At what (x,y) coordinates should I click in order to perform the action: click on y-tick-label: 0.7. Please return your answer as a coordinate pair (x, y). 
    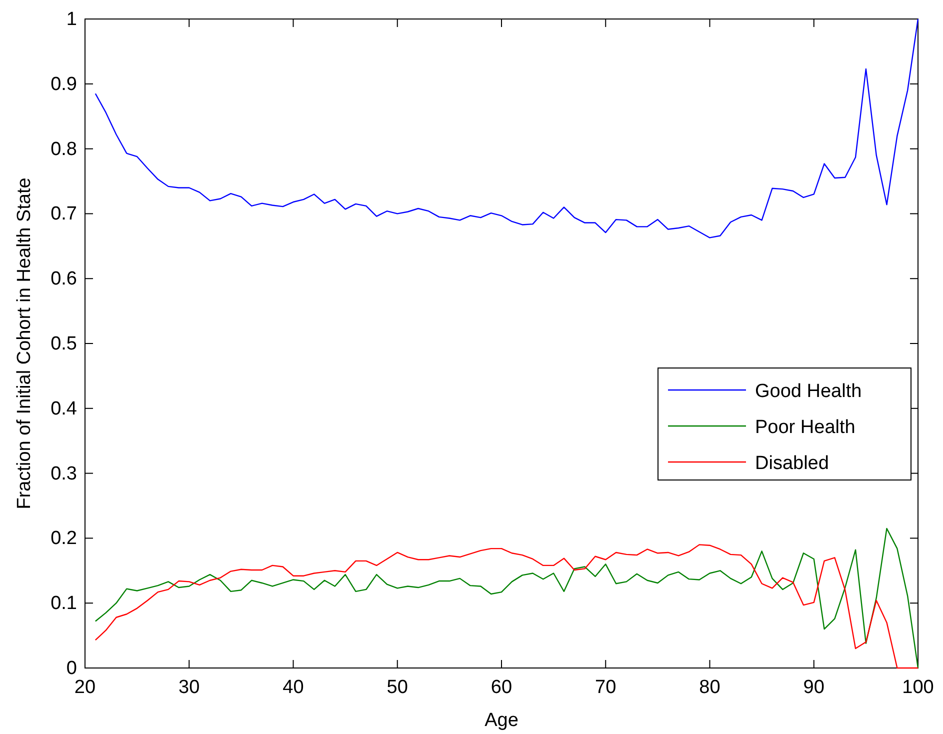
    Looking at the image, I should click on (63, 214).